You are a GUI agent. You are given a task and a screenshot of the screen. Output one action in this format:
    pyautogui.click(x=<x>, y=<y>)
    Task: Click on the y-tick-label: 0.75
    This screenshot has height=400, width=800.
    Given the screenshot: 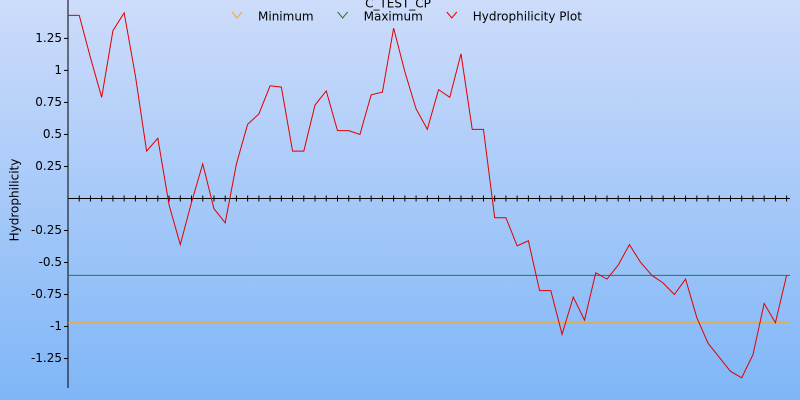 What is the action you would take?
    pyautogui.click(x=48, y=102)
    